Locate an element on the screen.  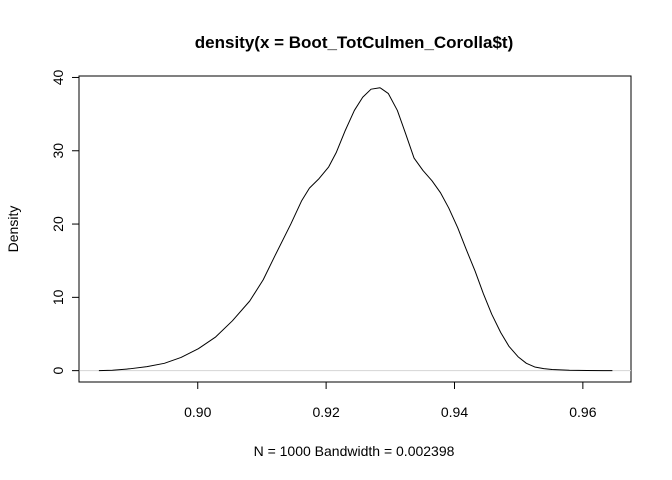
x-axis: 0.90 0.92 0.94 0.96 is located at coordinates (390, 400).